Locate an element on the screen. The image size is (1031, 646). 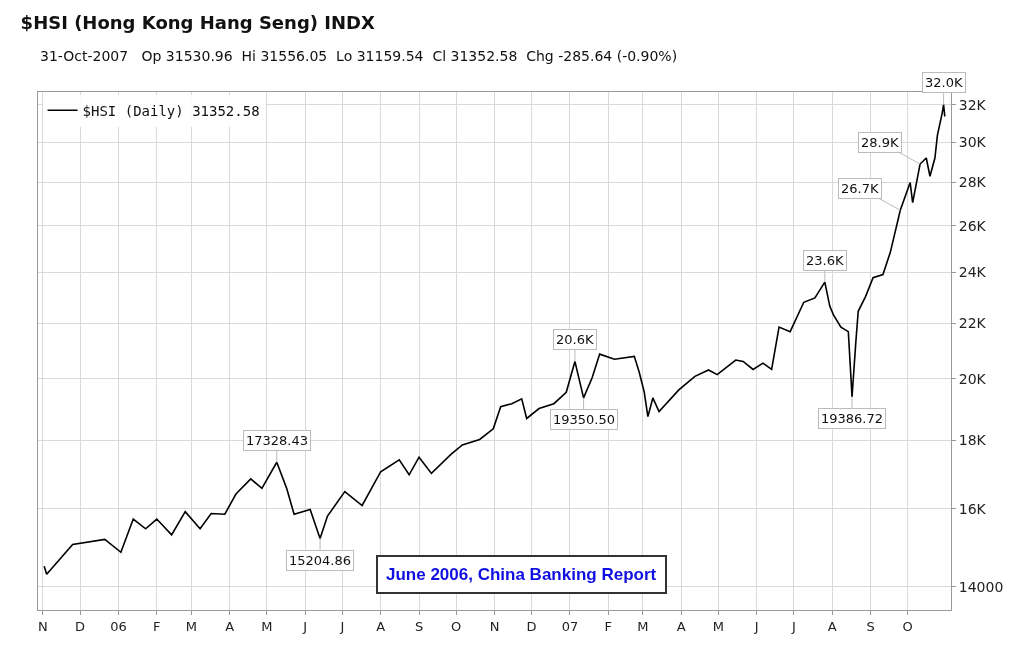
y-tick-label: 18K is located at coordinates (972, 440).